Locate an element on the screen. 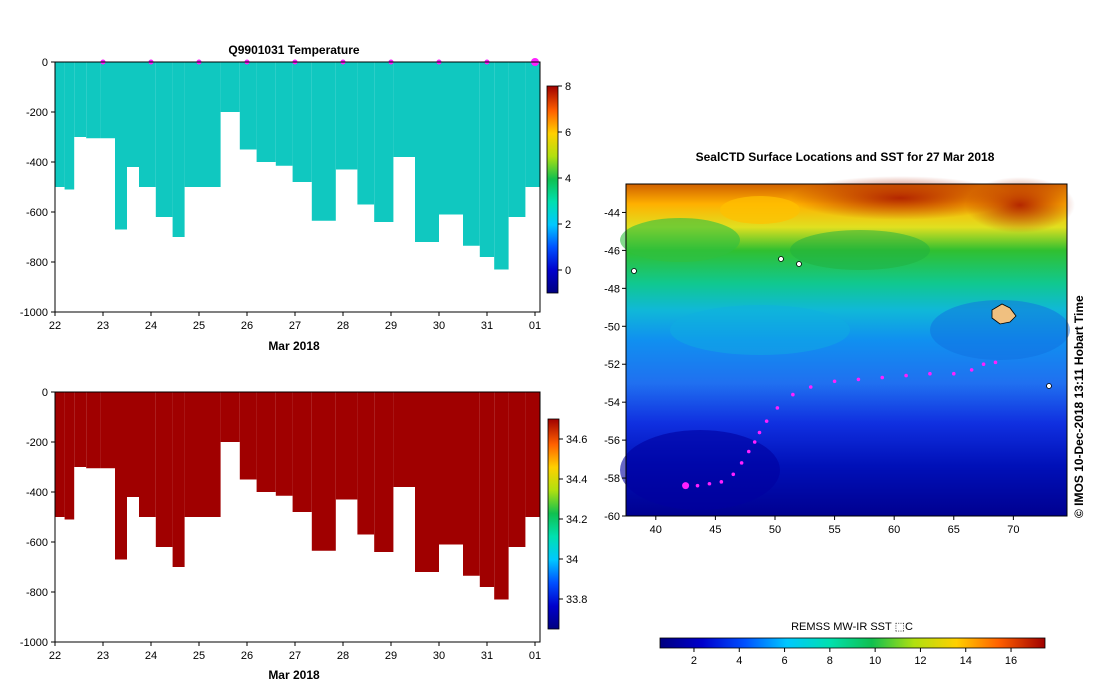  salinity-colorbar-ticks: 34.6 34.4 34.2 34 33.8 is located at coordinates (573, 520).